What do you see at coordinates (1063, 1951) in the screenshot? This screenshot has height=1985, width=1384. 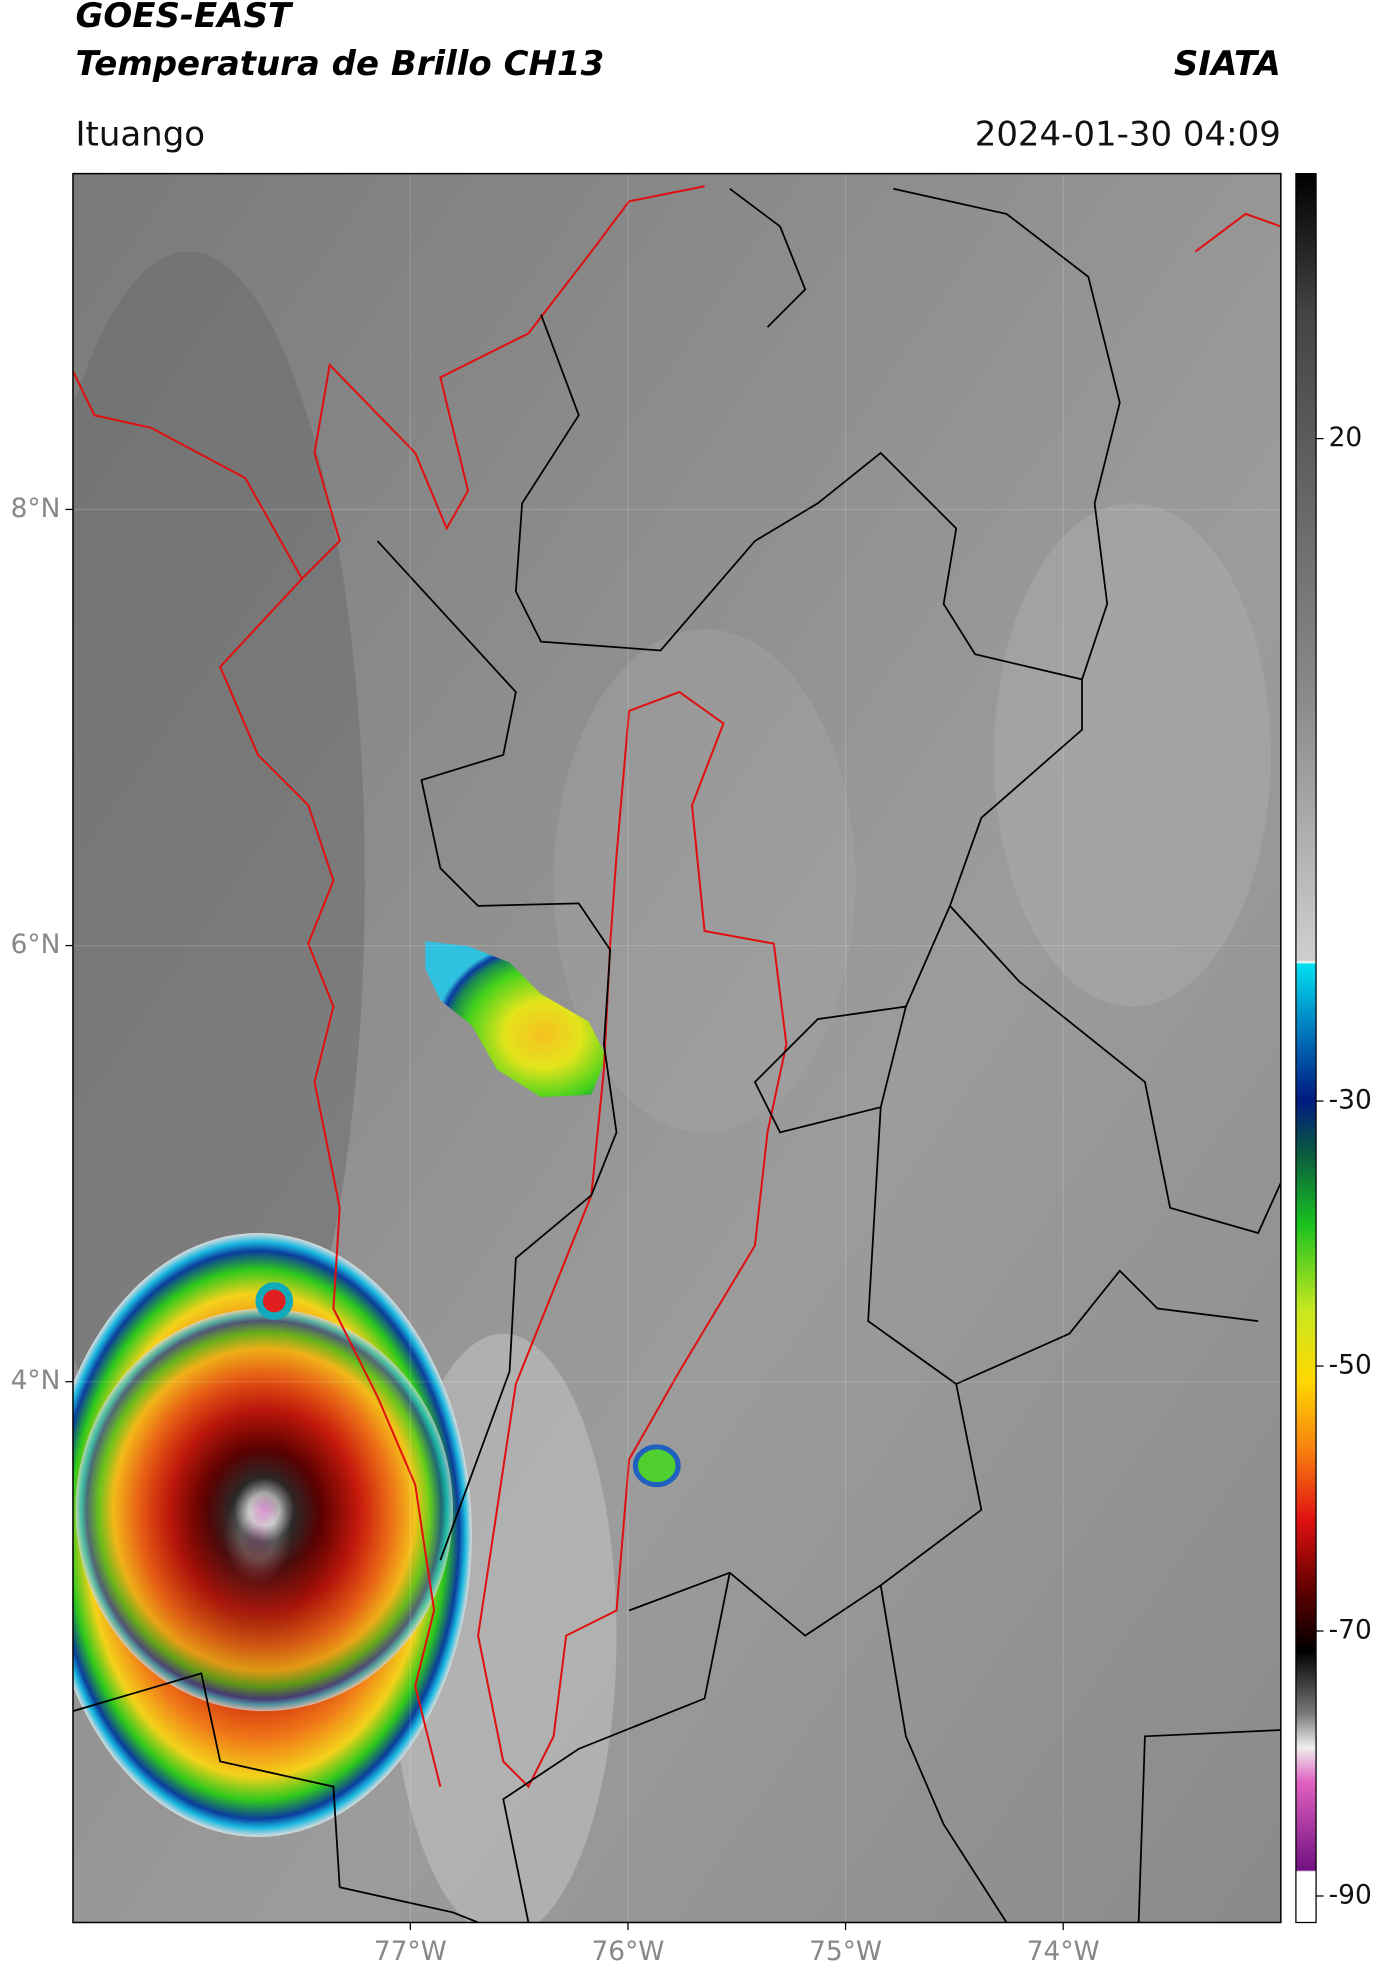 I see `x-tick-label: 74°W` at bounding box center [1063, 1951].